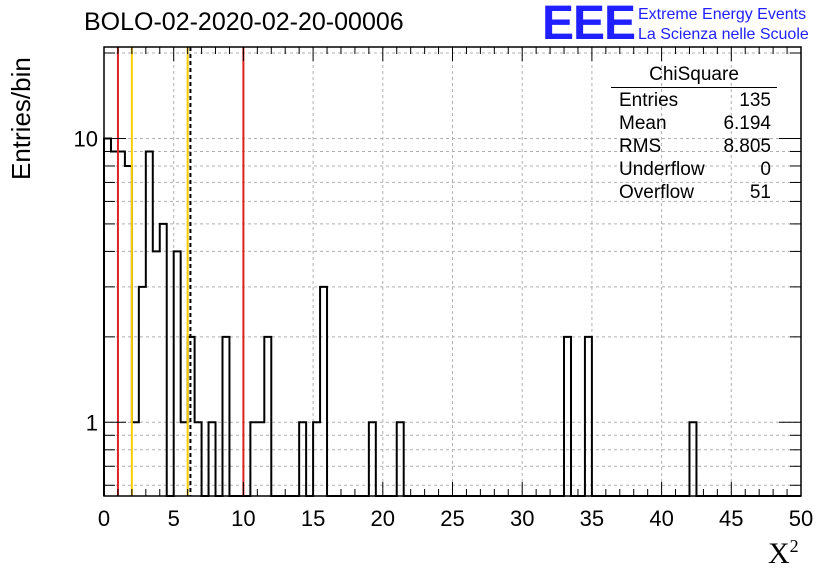  What do you see at coordinates (21, 118) in the screenshot?
I see `y-axis-label: Entries/bin` at bounding box center [21, 118].